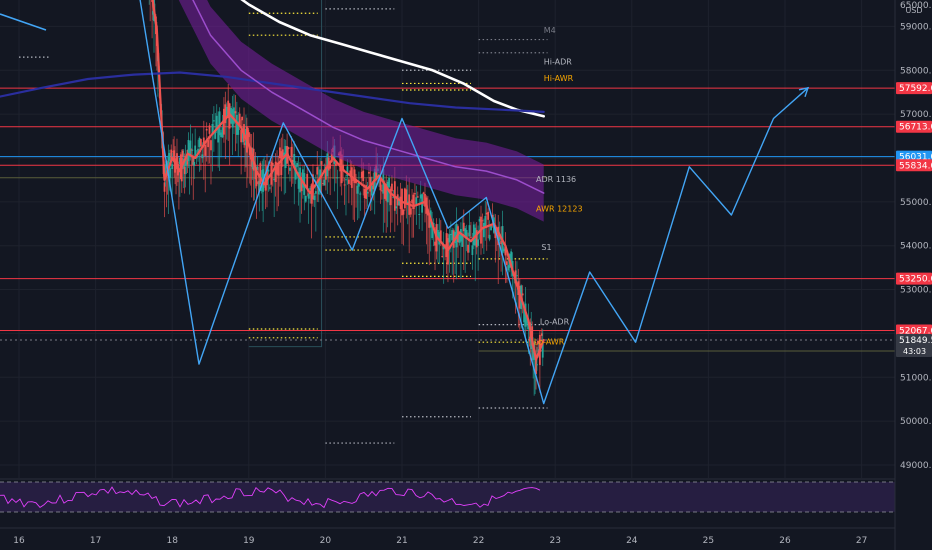  I want to click on y-tick-label: 55000.0, so click(916, 203).